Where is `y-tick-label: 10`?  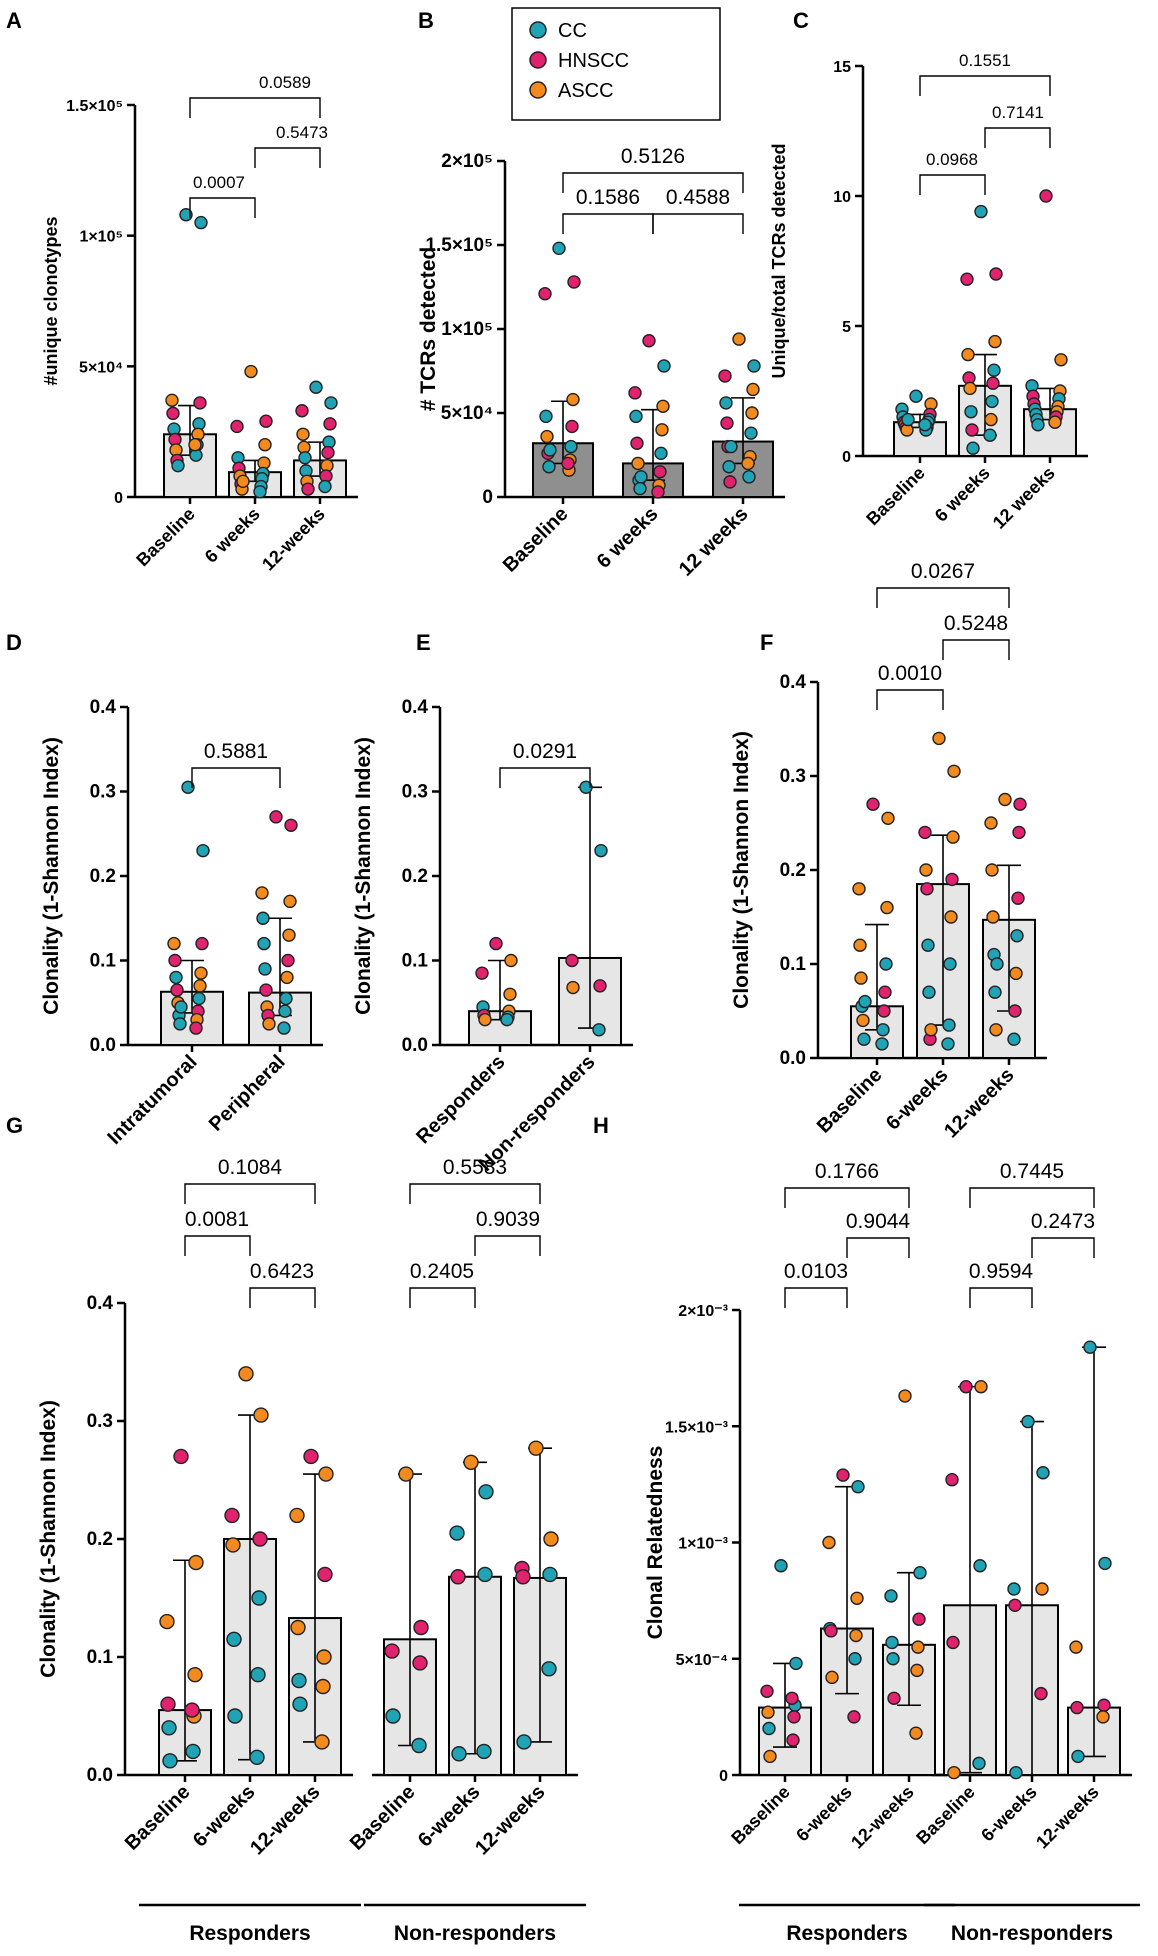 y-tick-label: 10 is located at coordinates (842, 197).